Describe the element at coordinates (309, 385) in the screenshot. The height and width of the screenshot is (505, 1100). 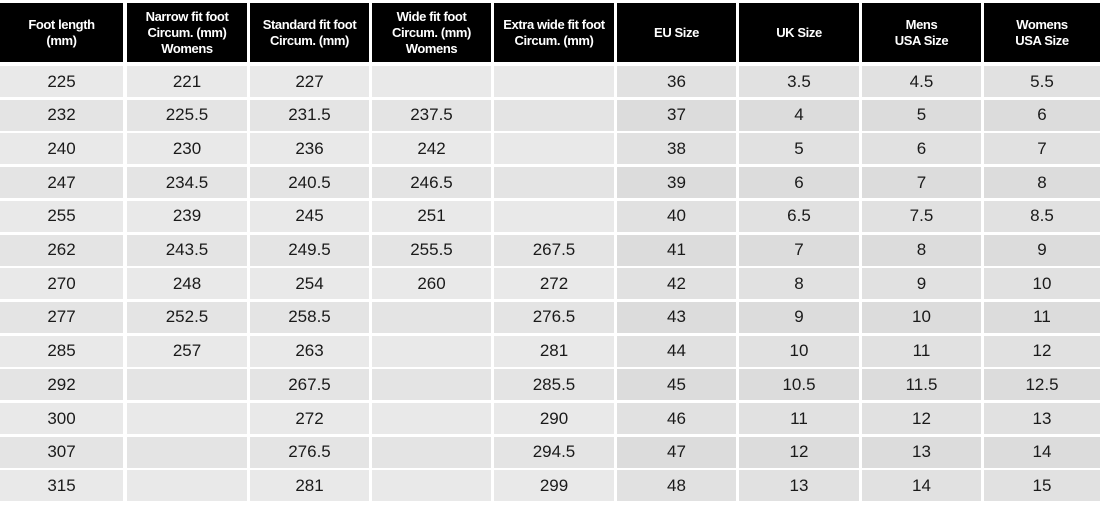
I see `table-cell: 267.5` at that location.